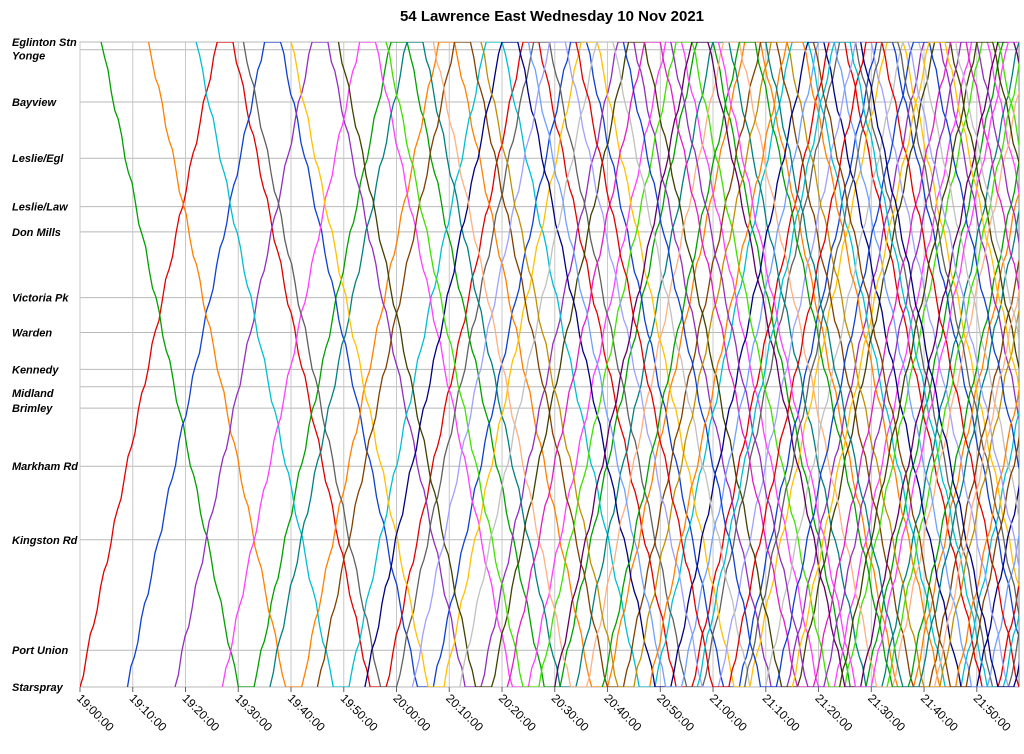  Describe the element at coordinates (45, 541) in the screenshot. I see `stop-label: Kingston Rd` at that location.